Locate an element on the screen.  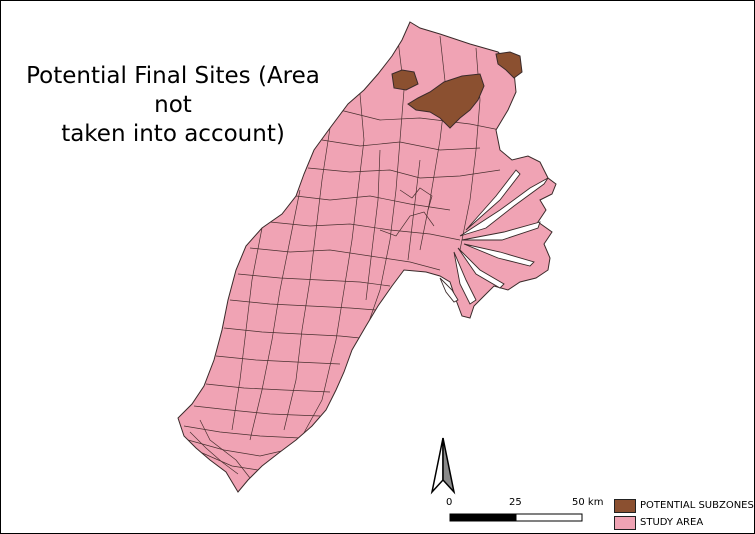
legend-swatch-study-area is located at coordinates (625, 523).